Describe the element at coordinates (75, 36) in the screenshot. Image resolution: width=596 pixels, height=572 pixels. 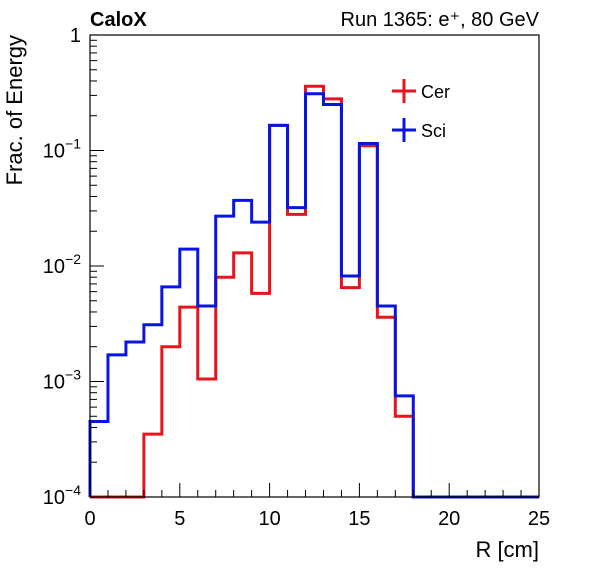
I see `y-tick-label: 1` at that location.